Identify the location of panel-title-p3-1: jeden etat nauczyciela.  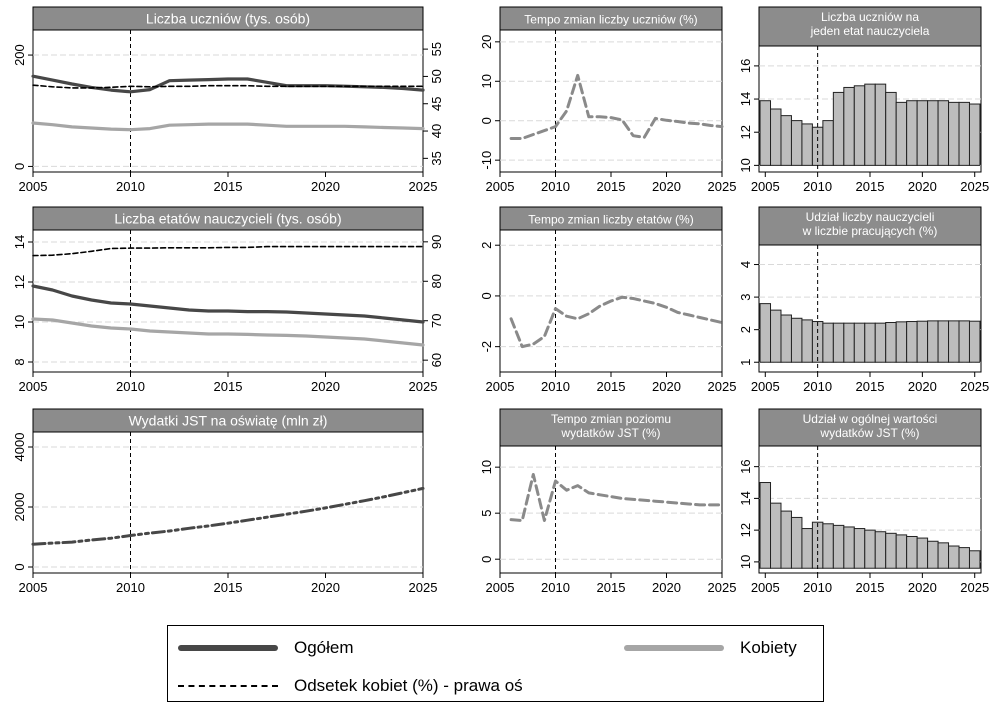
(870, 31).